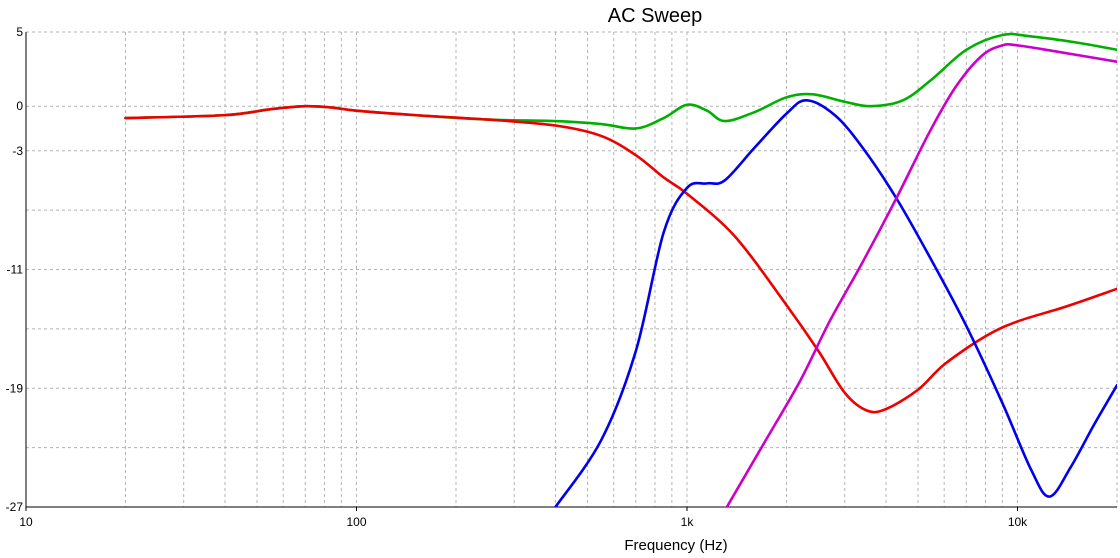 The image size is (1120, 558). What do you see at coordinates (17, 151) in the screenshot?
I see `y-tick-label: -3` at bounding box center [17, 151].